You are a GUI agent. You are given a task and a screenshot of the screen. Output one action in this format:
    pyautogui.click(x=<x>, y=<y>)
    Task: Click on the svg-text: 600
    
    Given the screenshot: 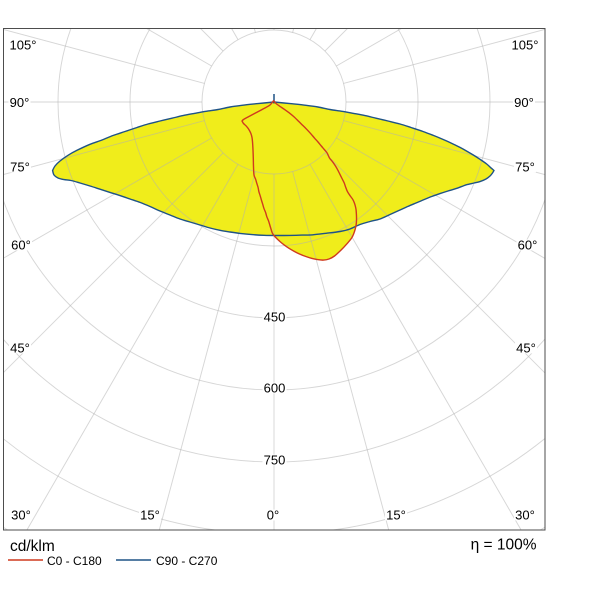 What is the action you would take?
    pyautogui.click(x=275, y=388)
    